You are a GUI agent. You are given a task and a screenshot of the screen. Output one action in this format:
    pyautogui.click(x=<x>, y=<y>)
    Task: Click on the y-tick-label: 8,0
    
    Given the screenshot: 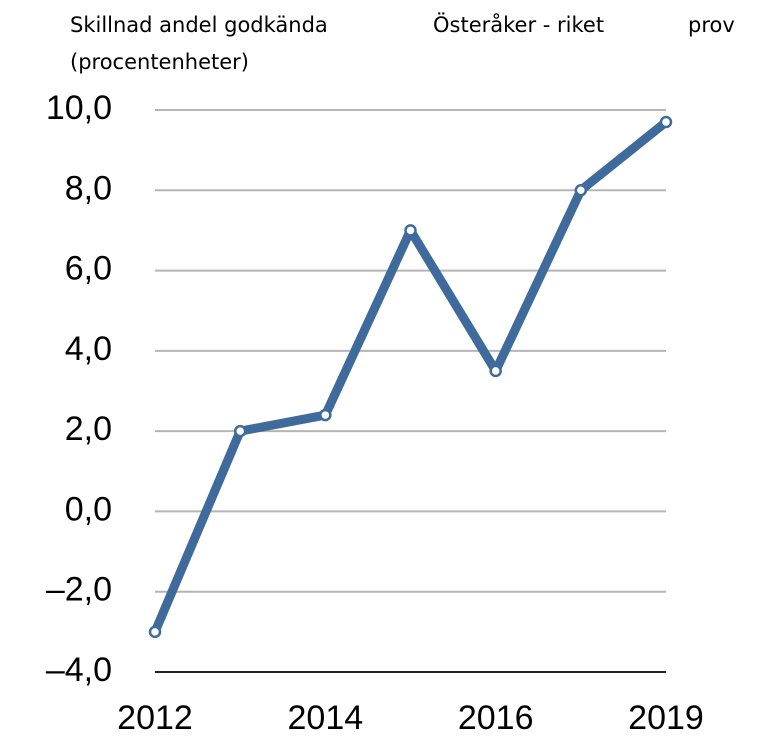 What is the action you would take?
    pyautogui.click(x=88, y=188)
    